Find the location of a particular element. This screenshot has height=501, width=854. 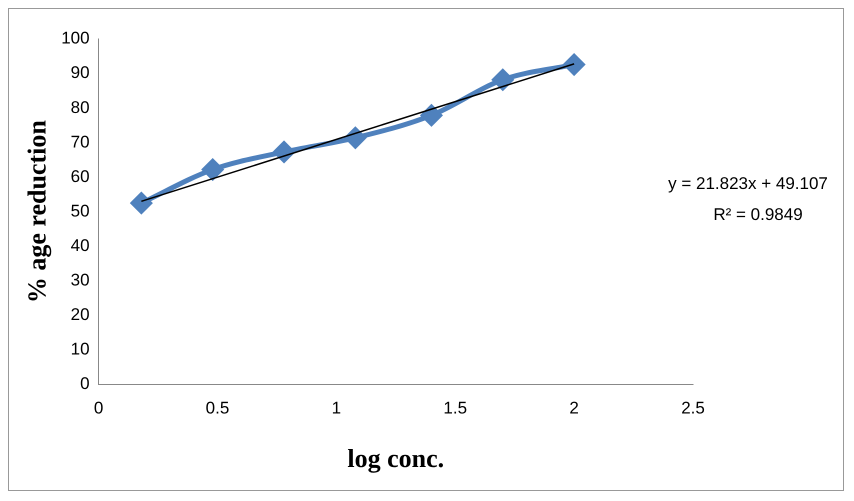

y-tick-label: 100 is located at coordinates (75, 38).